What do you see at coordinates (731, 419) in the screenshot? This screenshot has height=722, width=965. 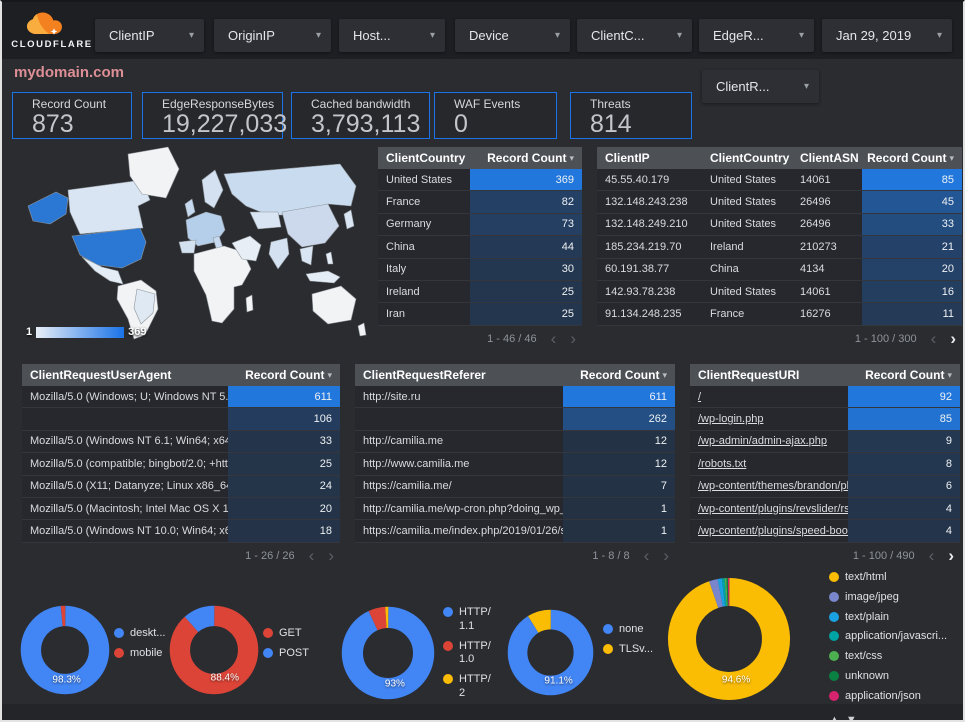 I see `uri-link: /wp-login.php` at bounding box center [731, 419].